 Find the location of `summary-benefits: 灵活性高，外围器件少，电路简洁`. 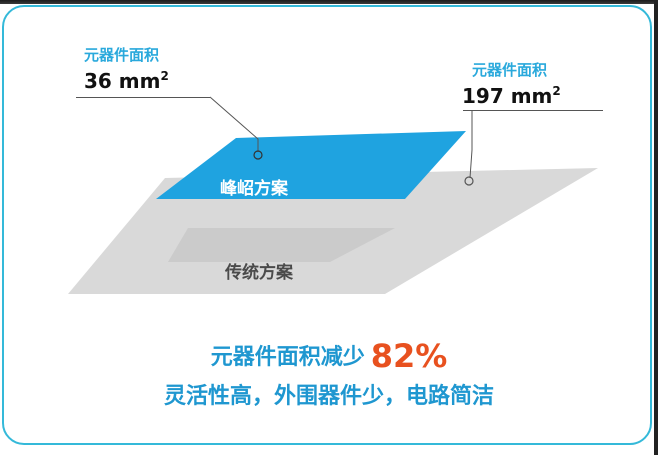

summary-benefits: 灵活性高，外围器件少，电路简洁 is located at coordinates (328, 396).